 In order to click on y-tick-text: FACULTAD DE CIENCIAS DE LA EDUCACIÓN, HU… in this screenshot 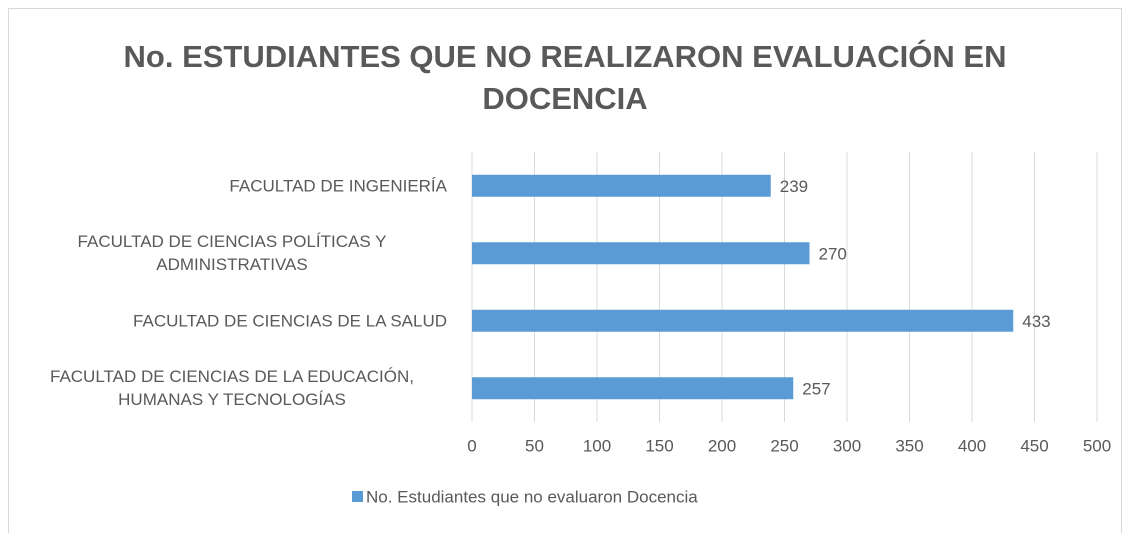, I will do `click(232, 388)`.